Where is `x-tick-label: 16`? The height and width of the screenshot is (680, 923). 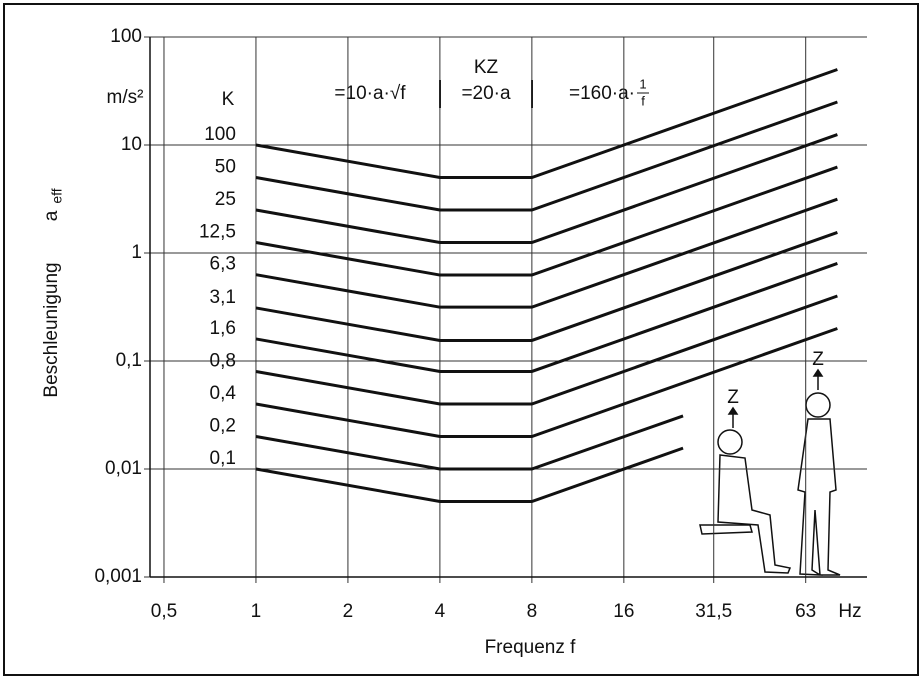
x-tick-label: 16 is located at coordinates (623, 611).